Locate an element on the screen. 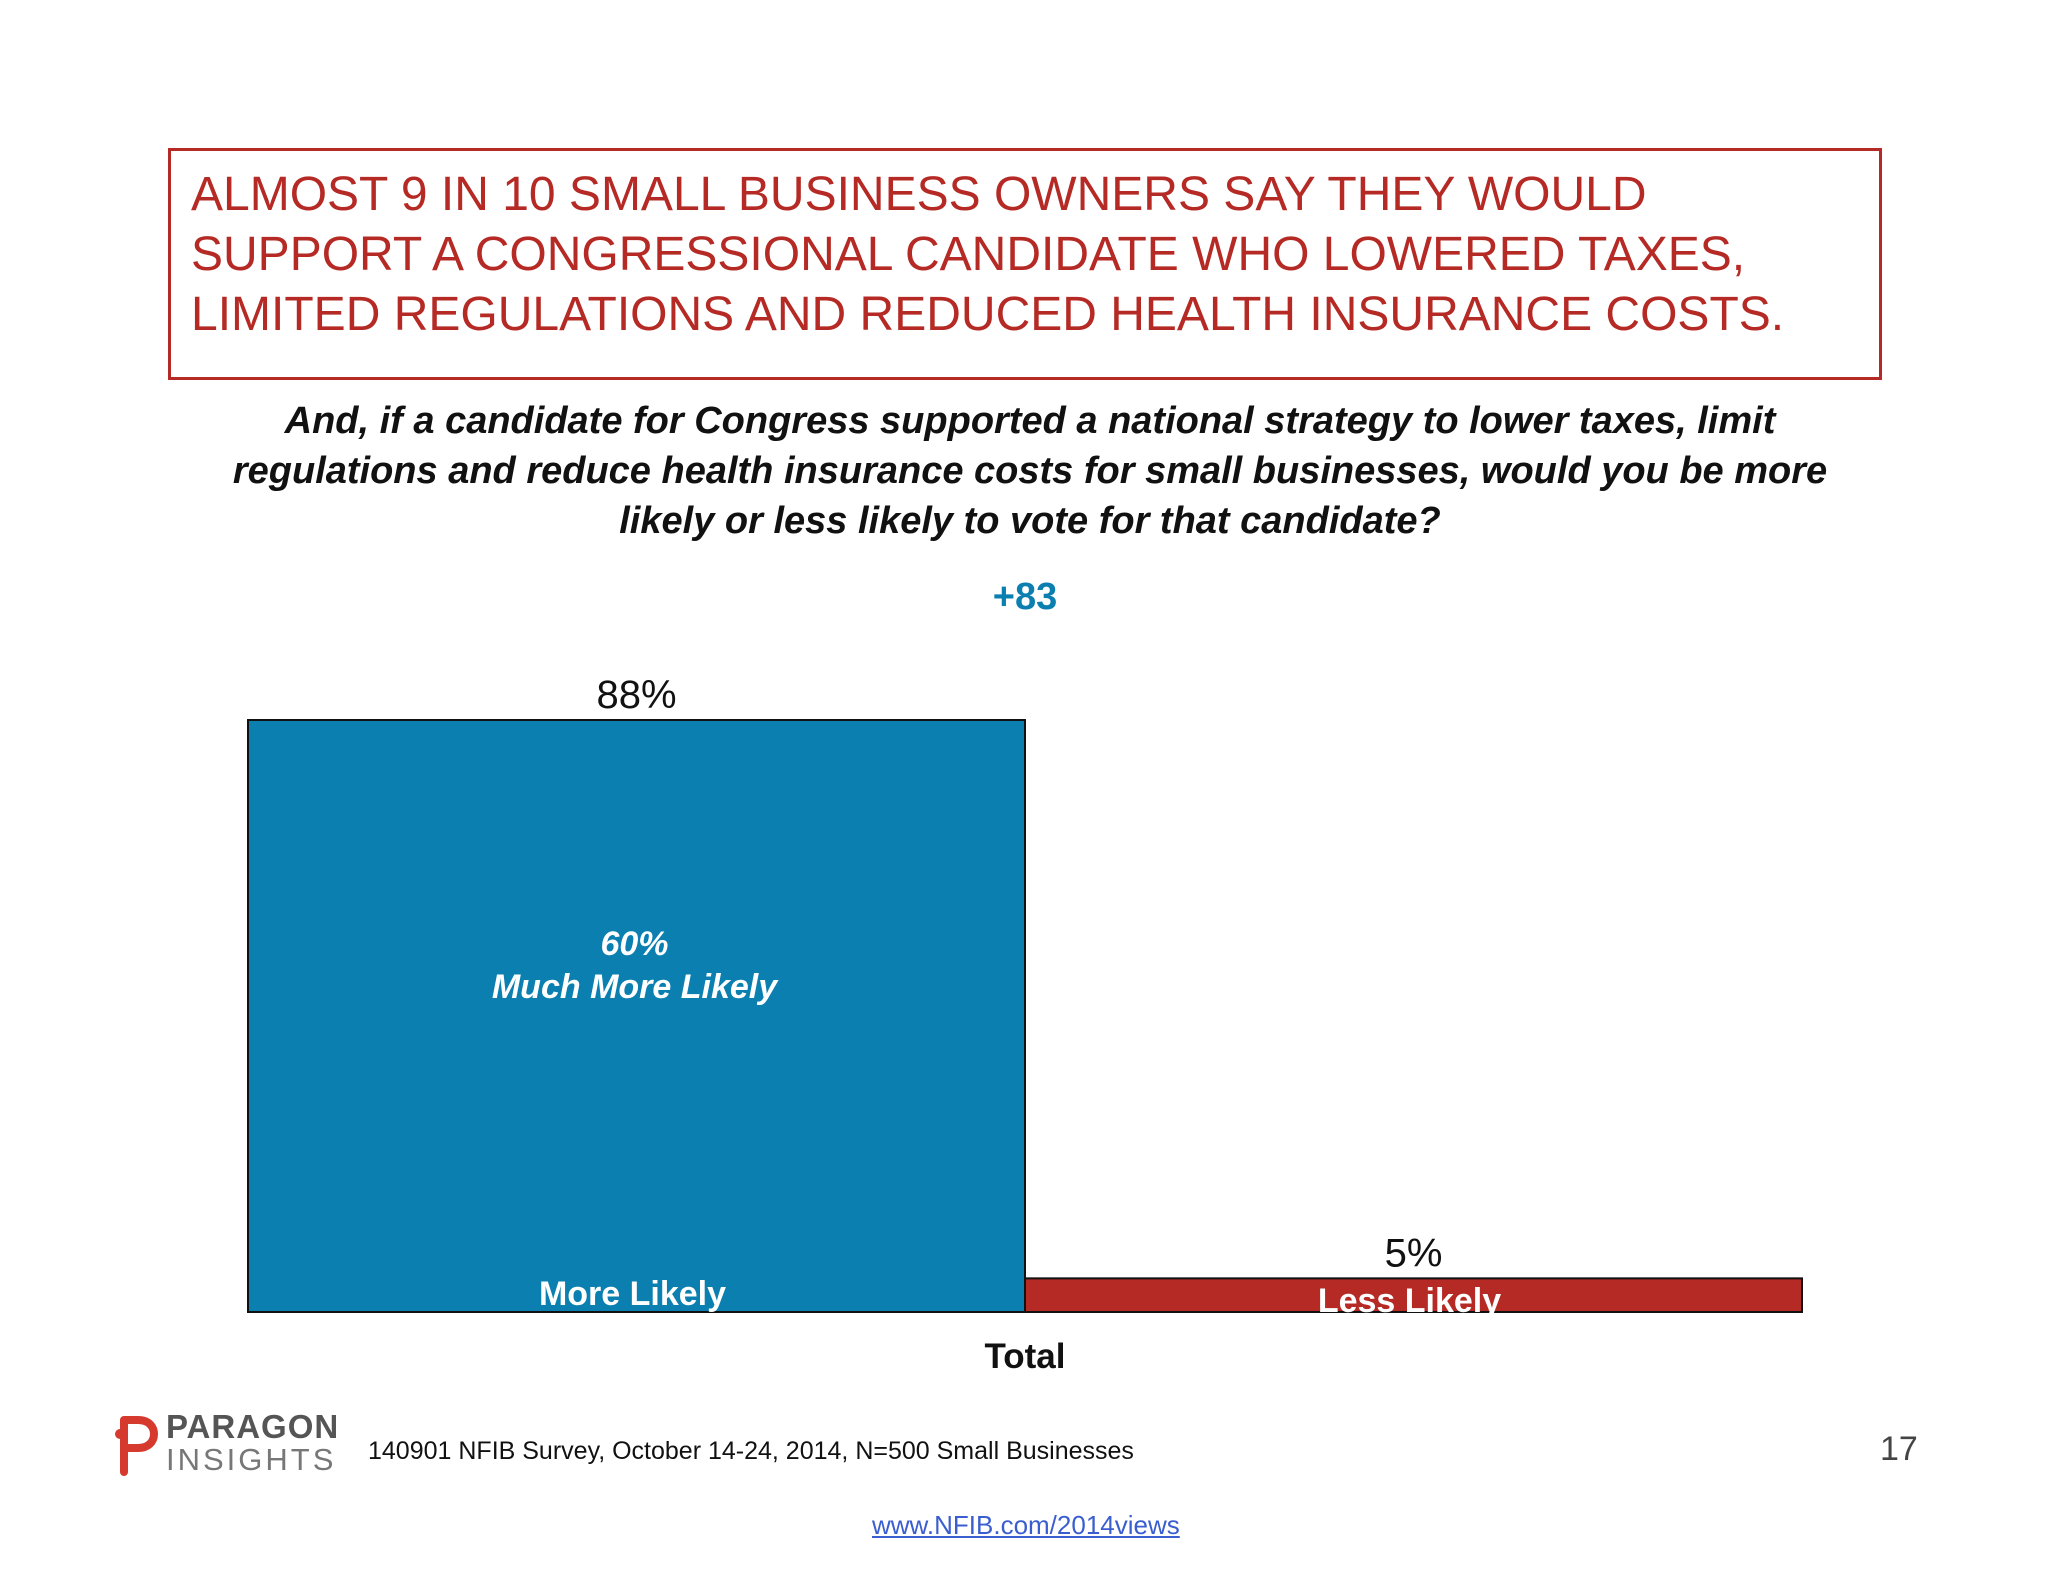 Image resolution: width=2048 pixels, height=1582 pixels. value-label-less-likely: 5% is located at coordinates (1414, 1253).